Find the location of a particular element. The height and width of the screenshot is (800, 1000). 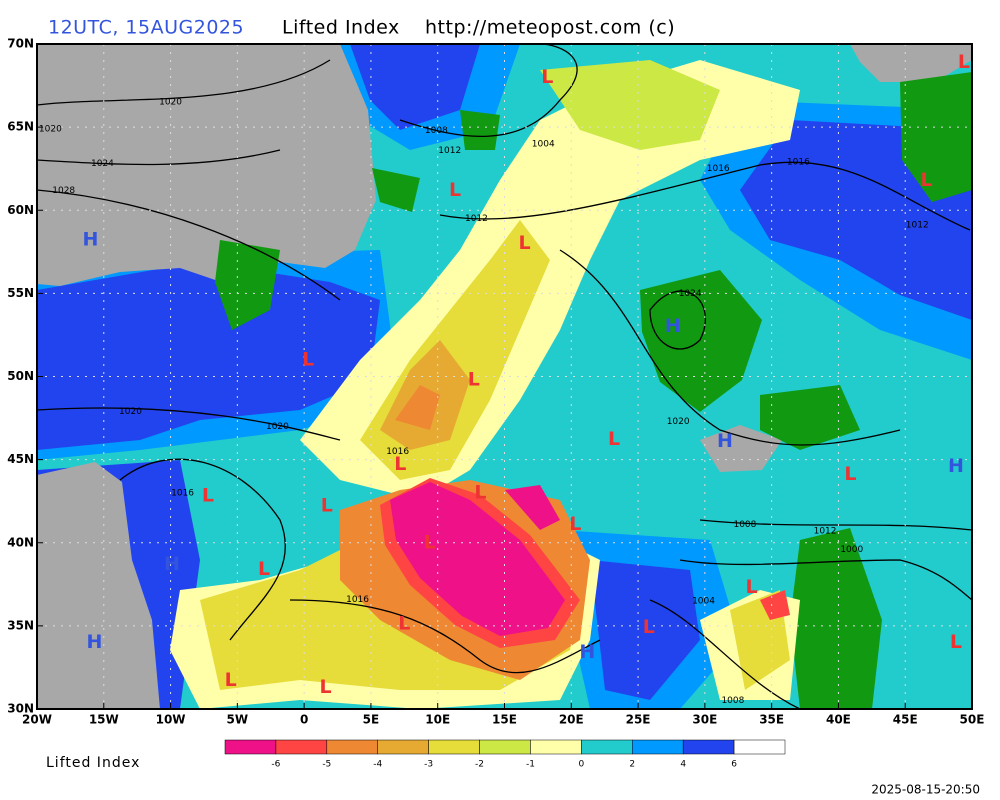

field-red is located at coordinates (775, 605).